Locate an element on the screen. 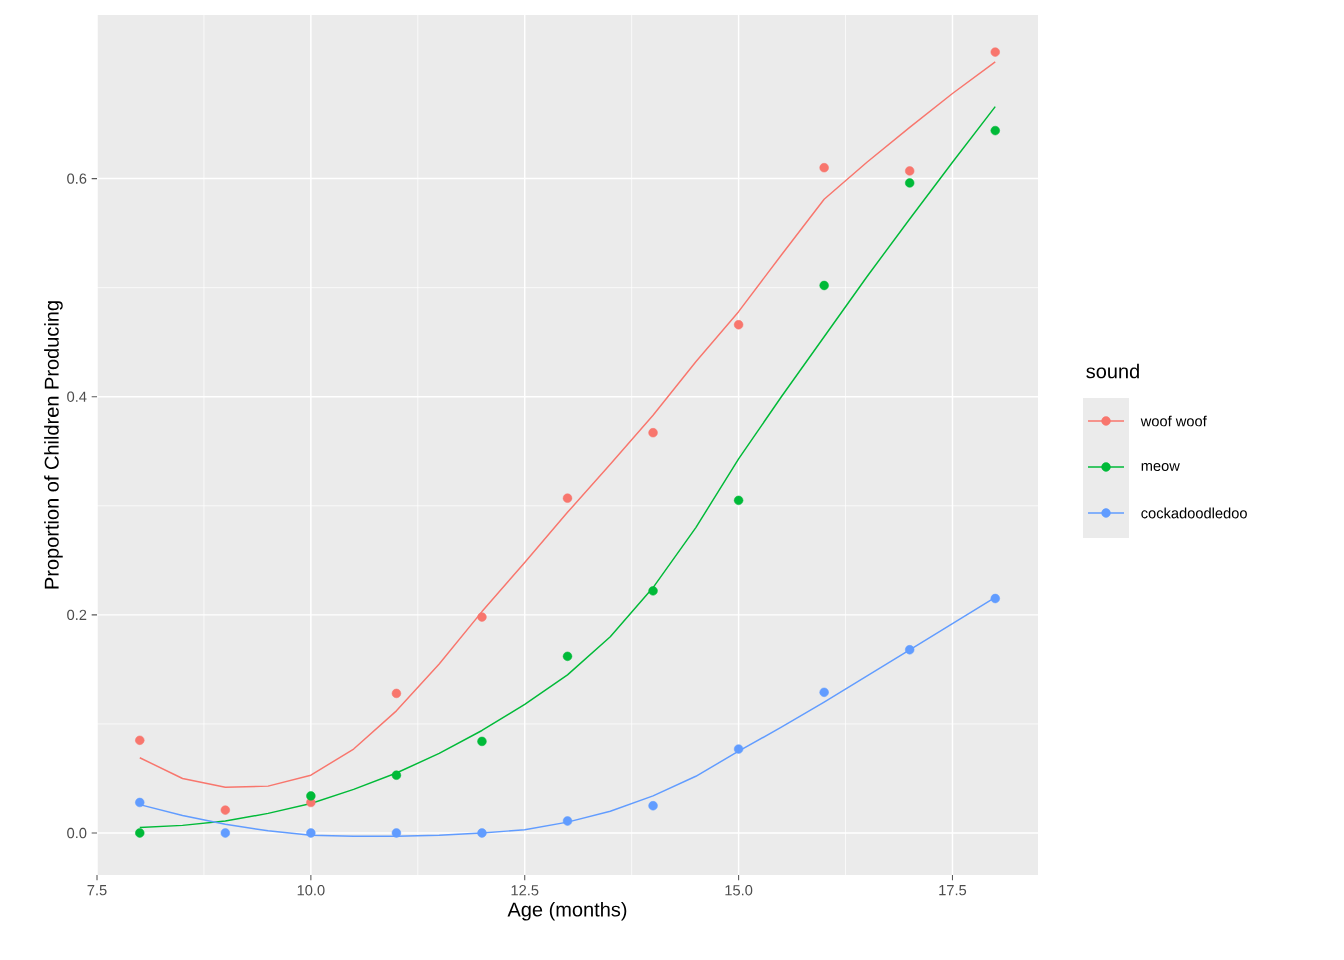  legend-label: woof woof is located at coordinates (1173, 421).